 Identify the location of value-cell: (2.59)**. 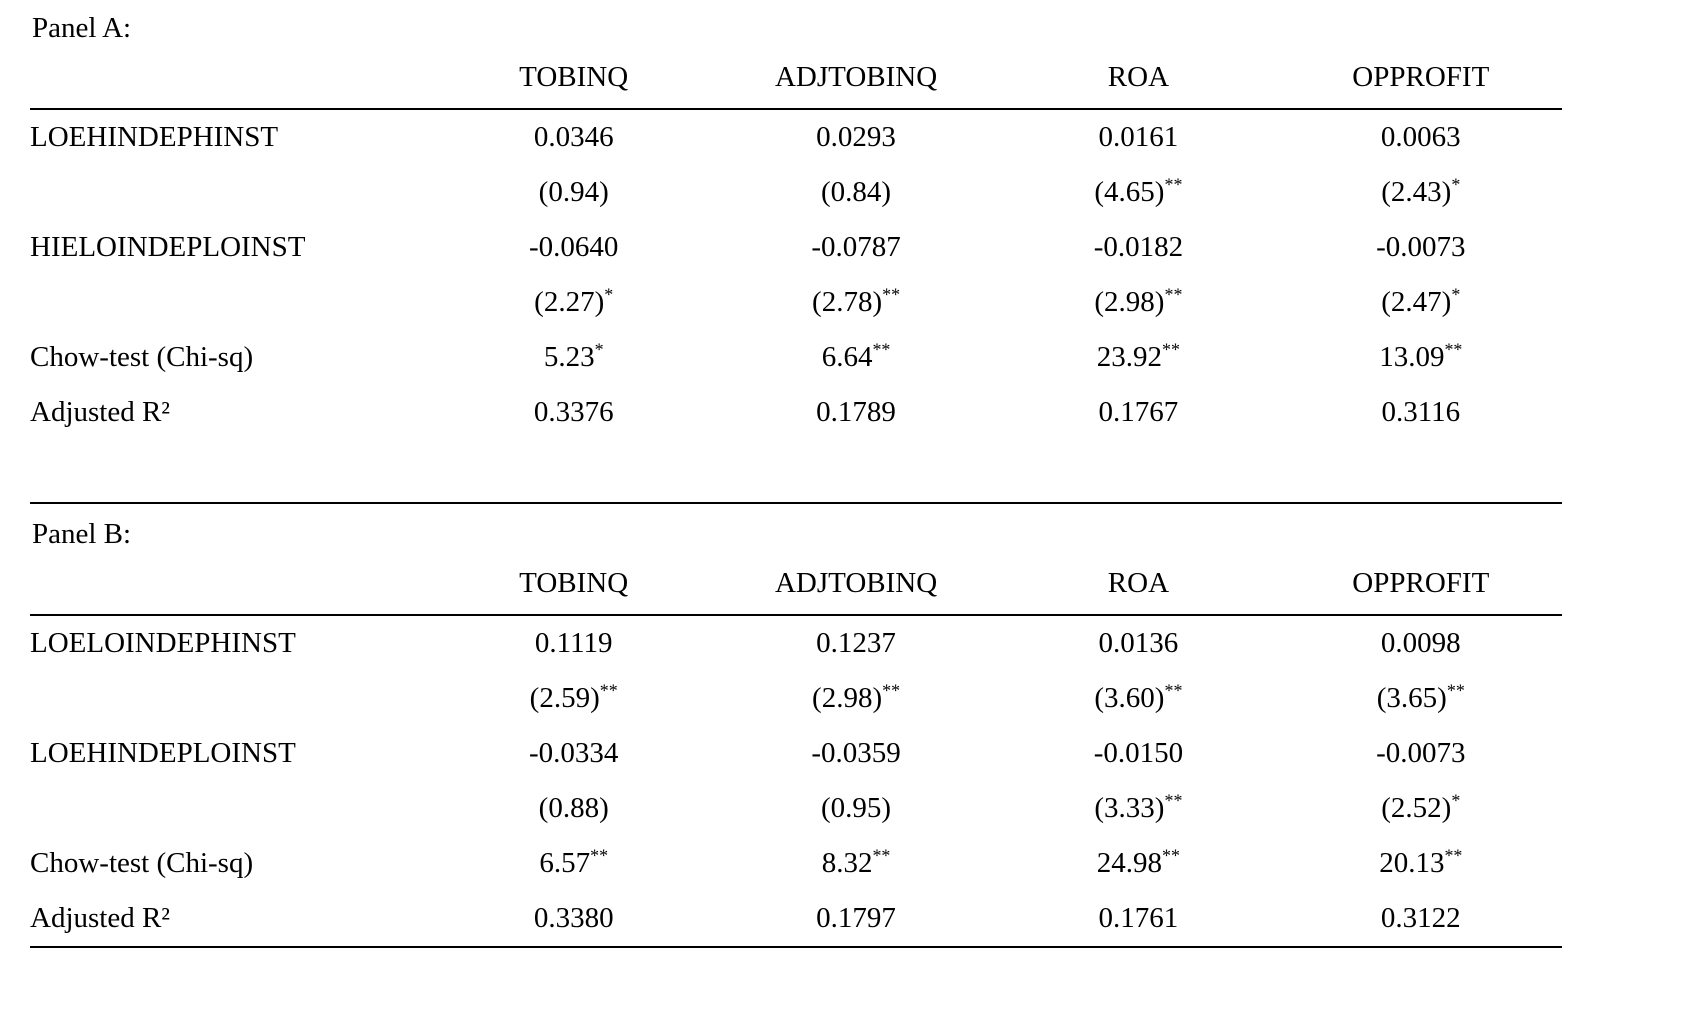
(574, 698).